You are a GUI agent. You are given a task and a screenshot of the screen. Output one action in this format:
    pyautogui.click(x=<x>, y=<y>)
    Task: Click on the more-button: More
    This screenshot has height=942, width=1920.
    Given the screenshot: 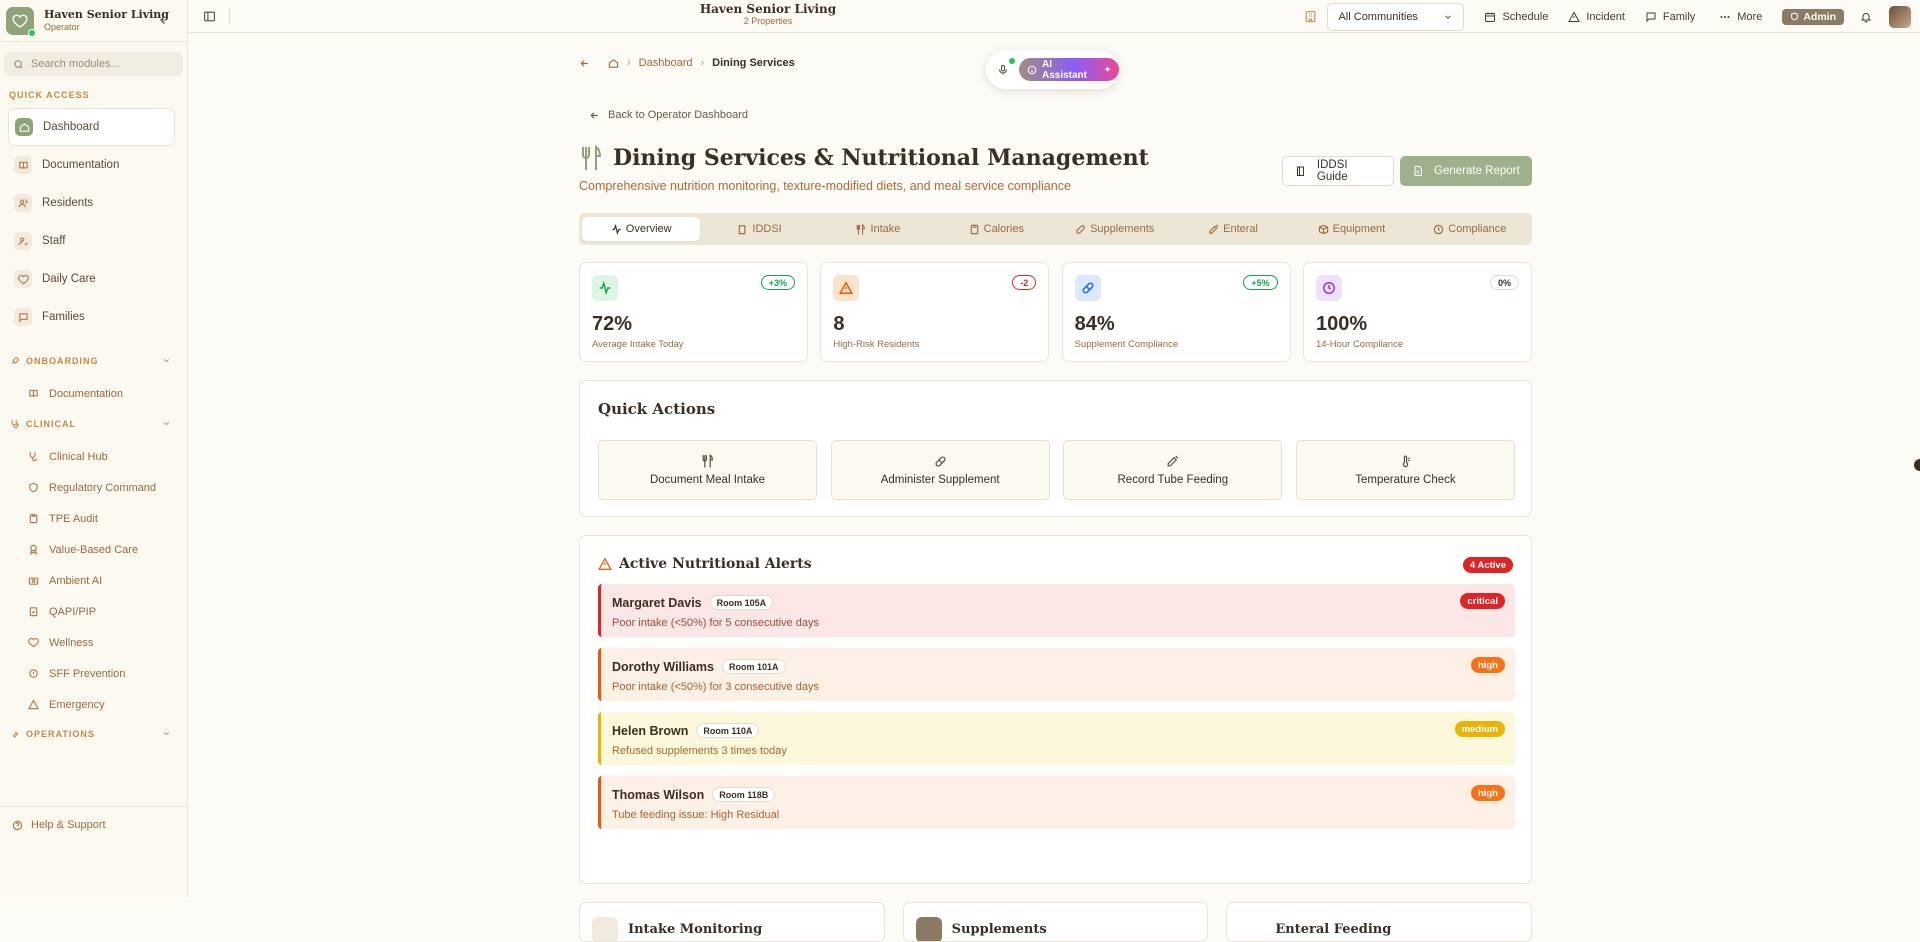 What is the action you would take?
    pyautogui.click(x=1740, y=17)
    